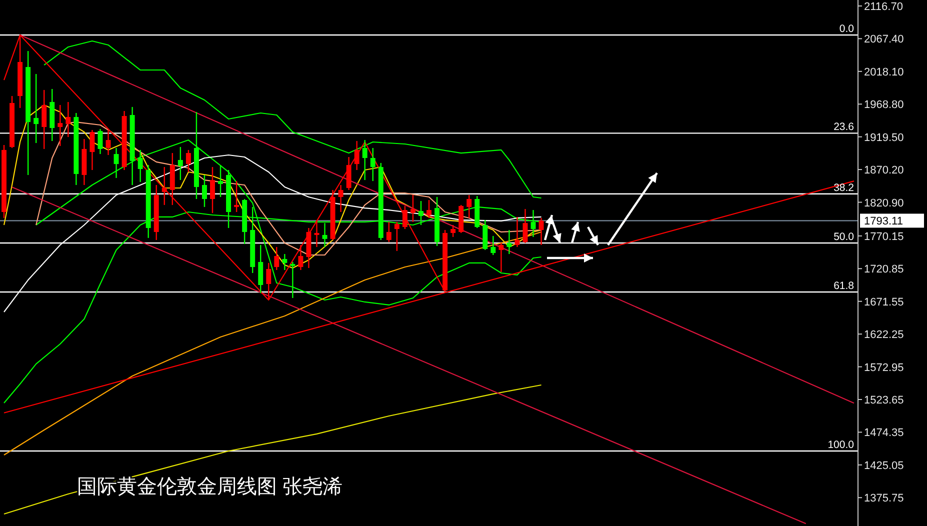 The width and height of the screenshot is (927, 526). What do you see at coordinates (841, 445) in the screenshot?
I see `annotation: 100.0` at bounding box center [841, 445].